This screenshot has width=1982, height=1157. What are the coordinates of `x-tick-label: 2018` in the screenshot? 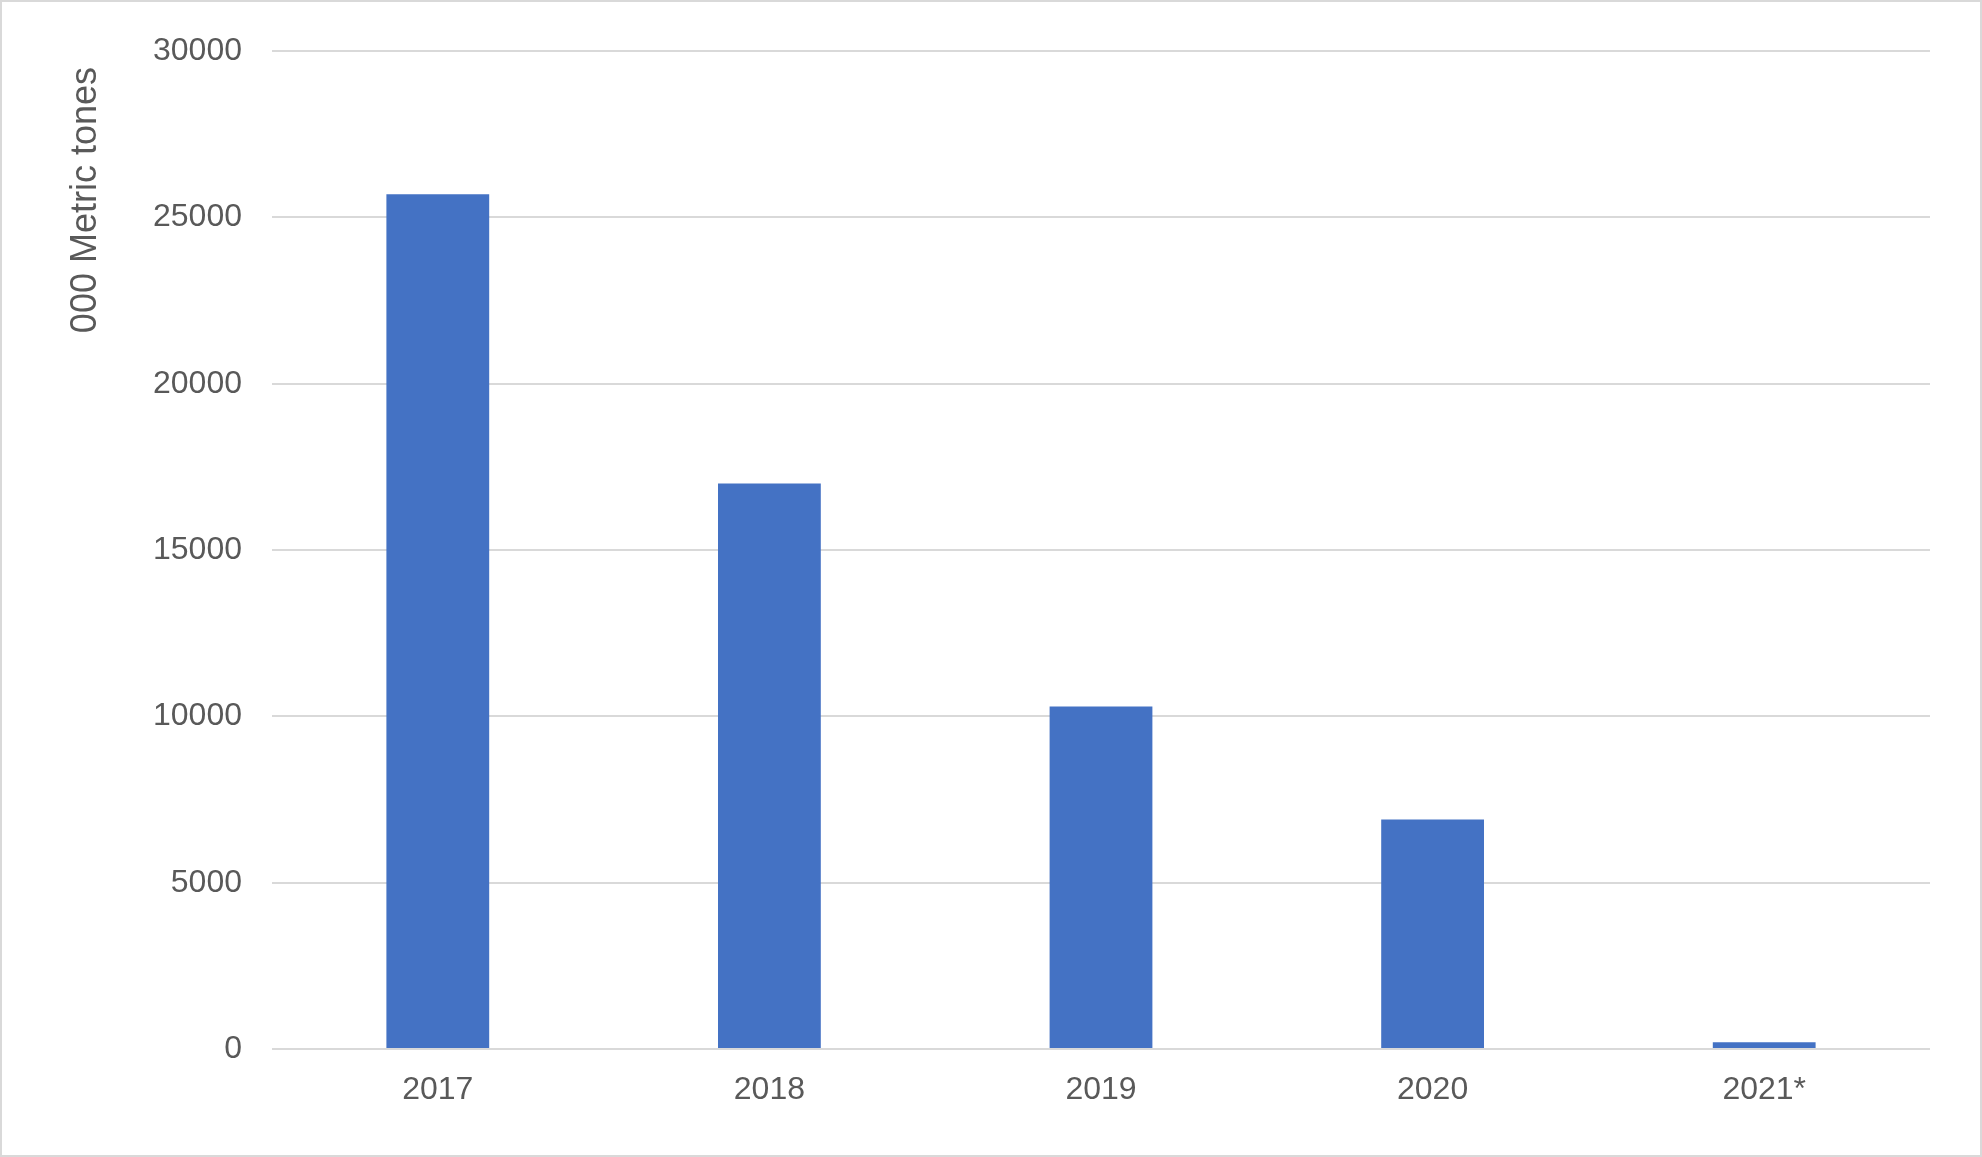 It's located at (769, 1088).